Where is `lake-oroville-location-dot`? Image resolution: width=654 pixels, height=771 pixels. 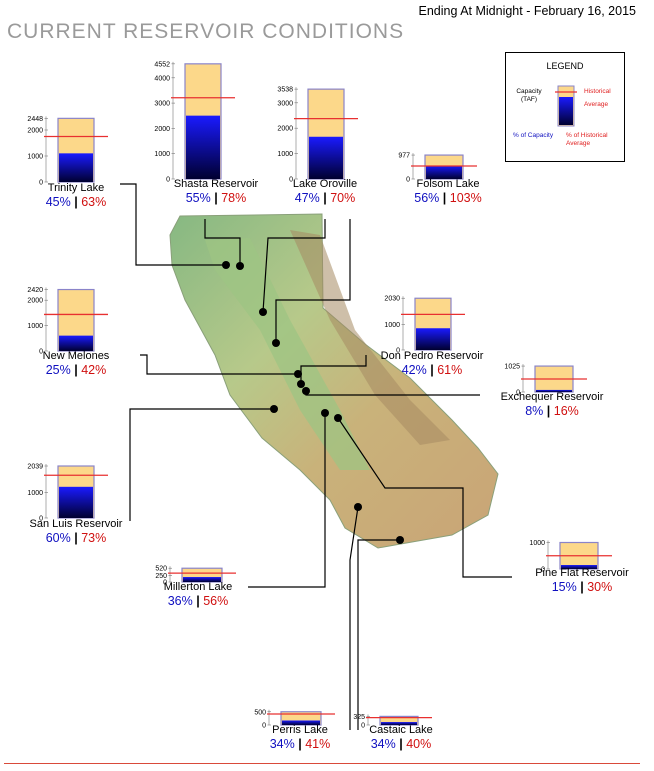
lake-oroville-location-dot is located at coordinates (263, 312).